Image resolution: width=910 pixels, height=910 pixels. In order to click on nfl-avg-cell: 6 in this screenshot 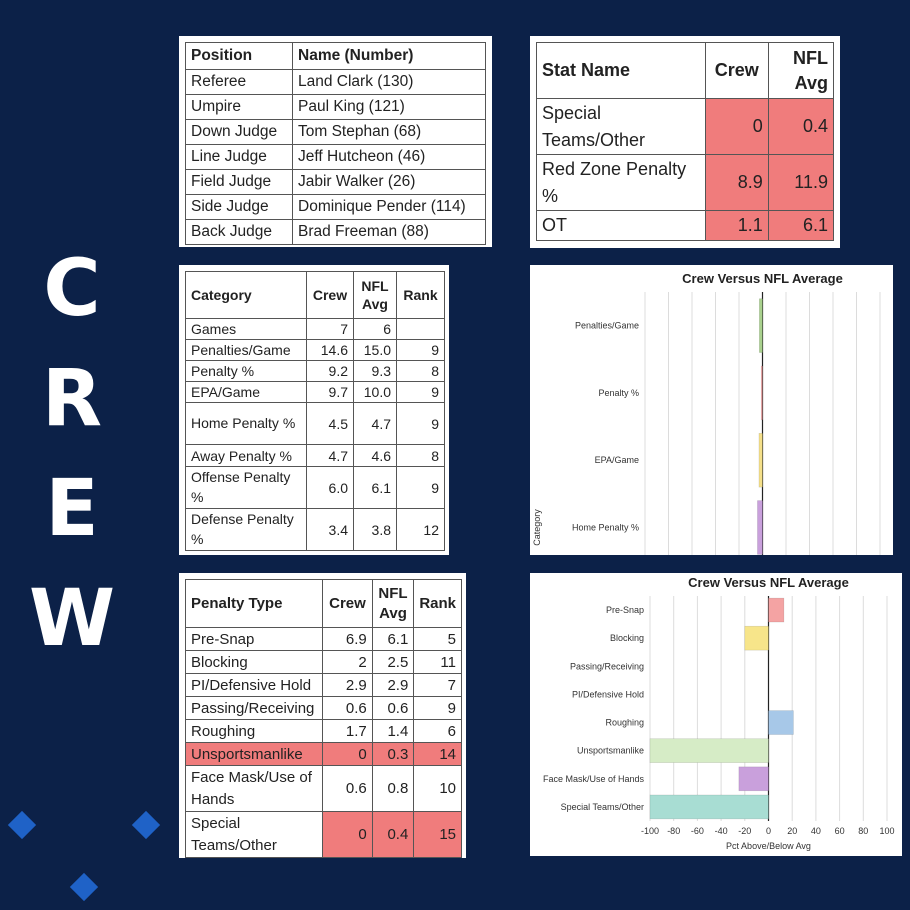, I will do `click(375, 329)`.